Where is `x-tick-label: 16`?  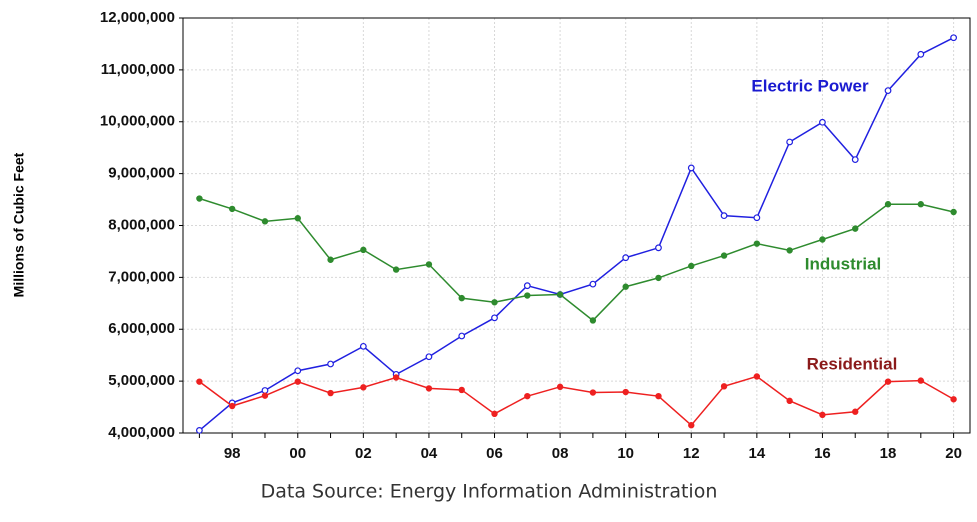 x-tick-label: 16 is located at coordinates (822, 453).